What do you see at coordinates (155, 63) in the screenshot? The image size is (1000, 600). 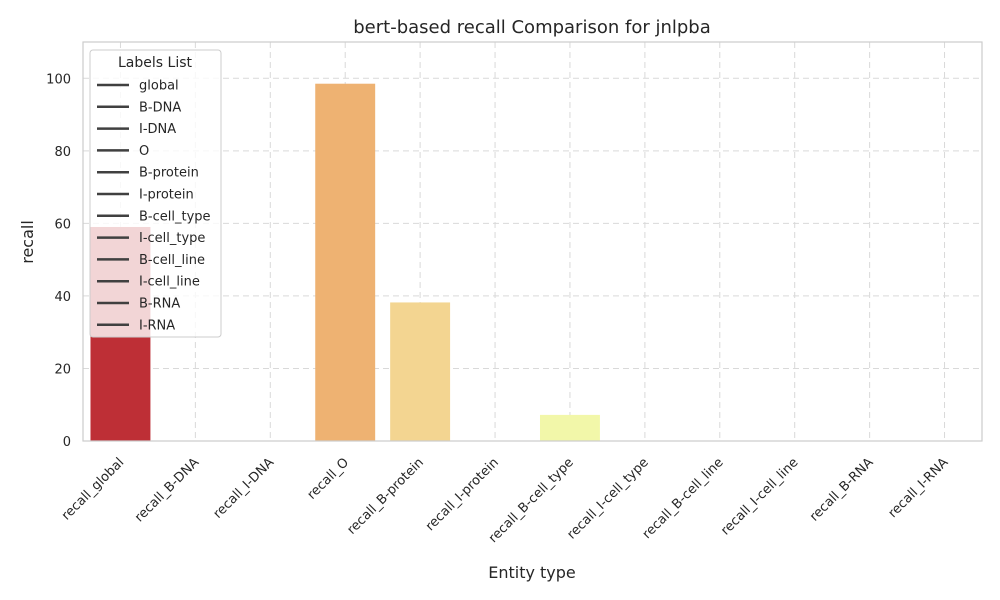 I see `legend-title: Labels List` at bounding box center [155, 63].